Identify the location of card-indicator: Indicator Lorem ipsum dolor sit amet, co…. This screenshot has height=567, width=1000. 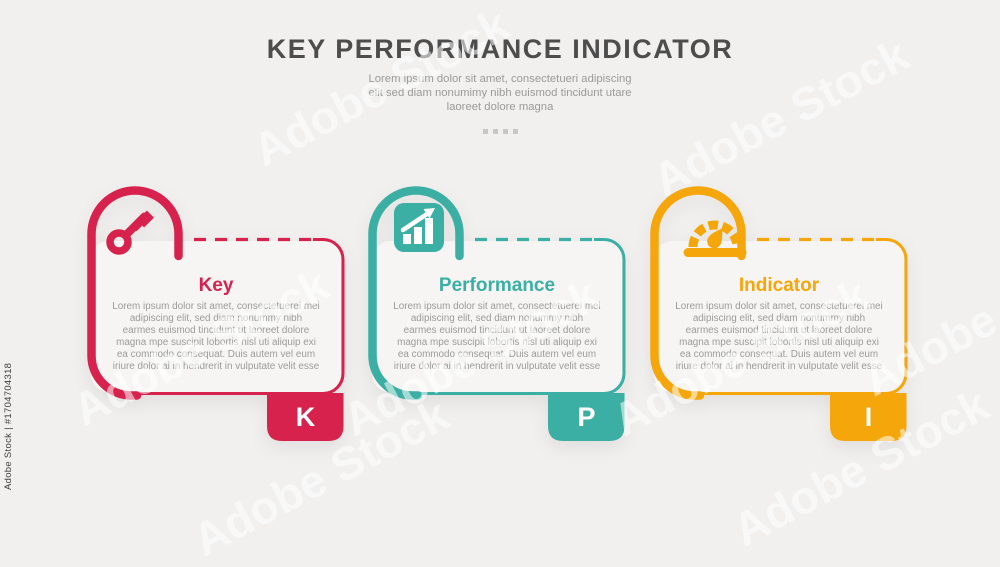
(779, 312).